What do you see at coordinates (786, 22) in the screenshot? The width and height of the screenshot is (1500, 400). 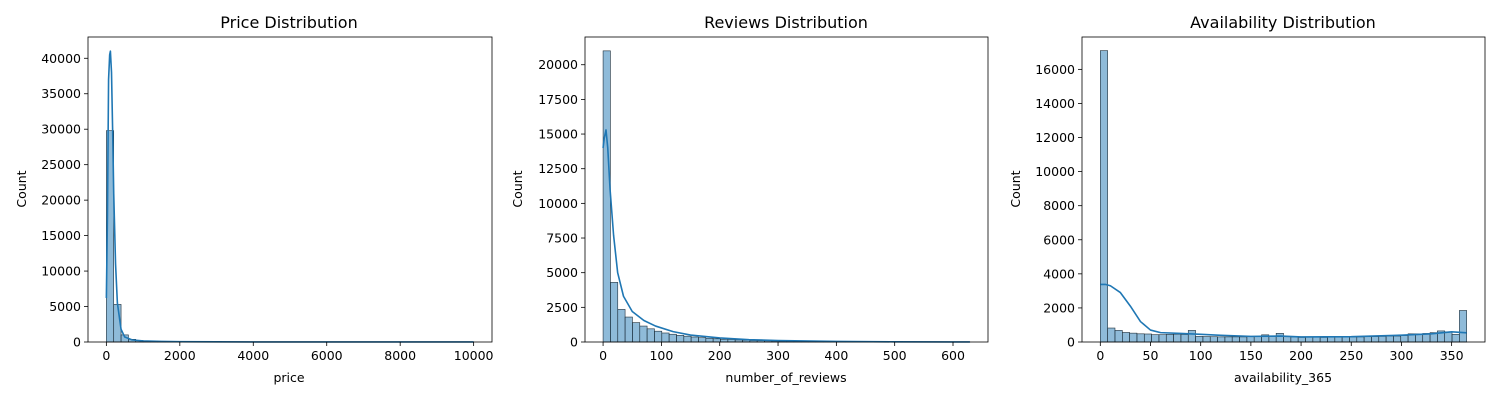 I see `chart-title: Reviews Distribution` at bounding box center [786, 22].